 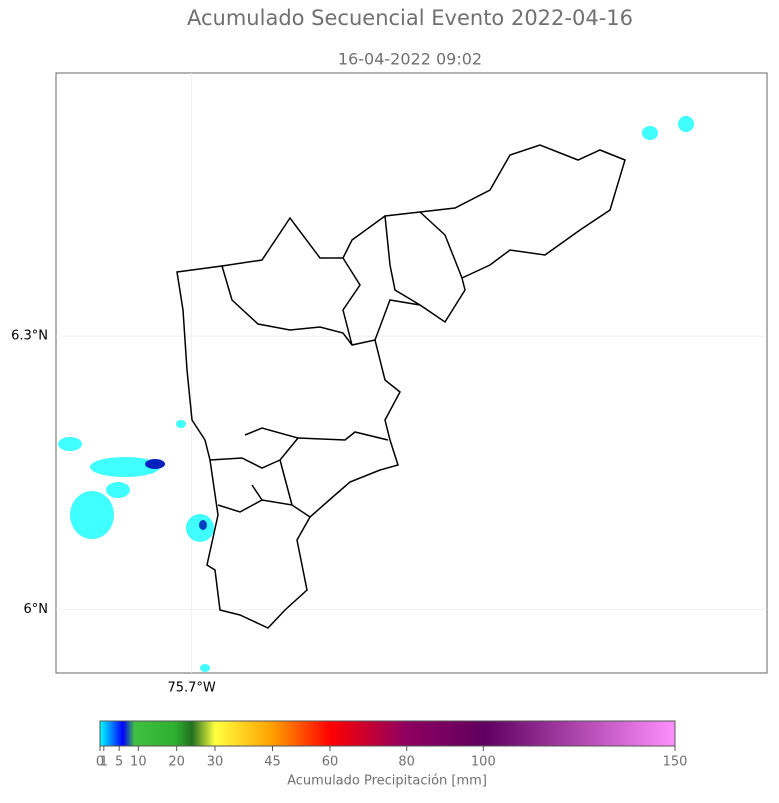 What do you see at coordinates (410, 59) in the screenshot?
I see `subtitle: 16-04-2022 09:02` at bounding box center [410, 59].